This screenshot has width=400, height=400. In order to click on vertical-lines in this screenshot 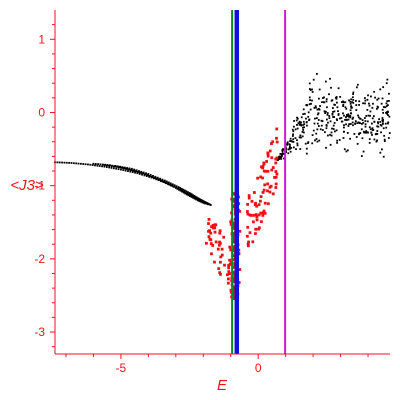, I will do `click(259, 182)`.